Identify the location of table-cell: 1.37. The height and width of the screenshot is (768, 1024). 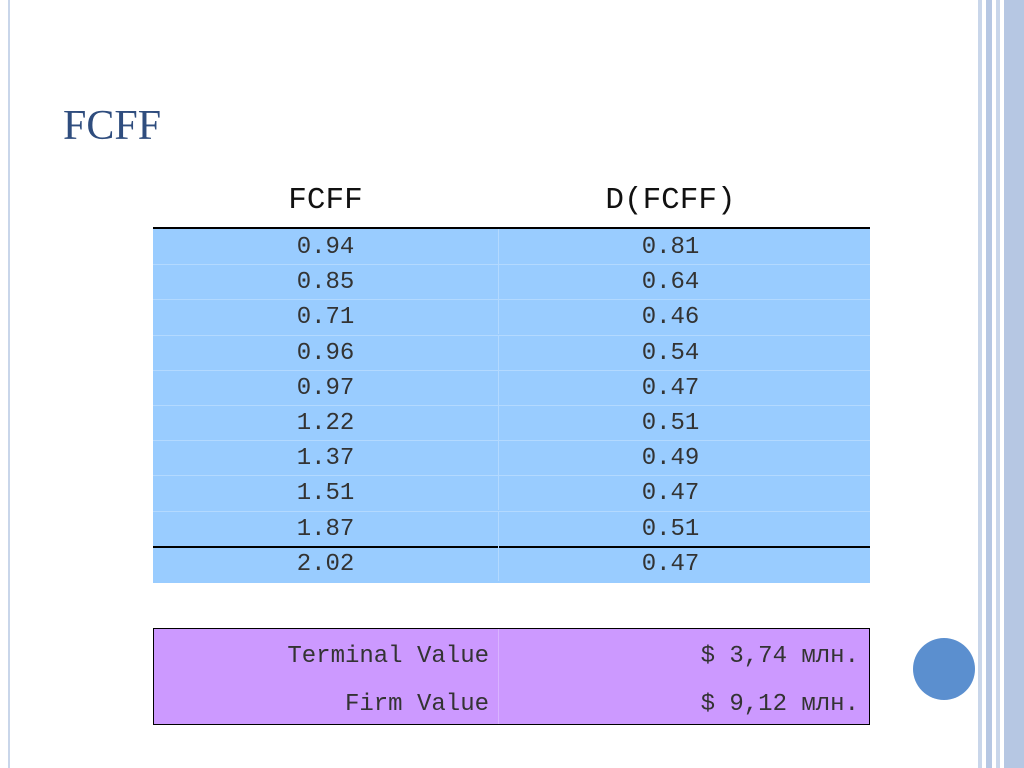
(325, 459).